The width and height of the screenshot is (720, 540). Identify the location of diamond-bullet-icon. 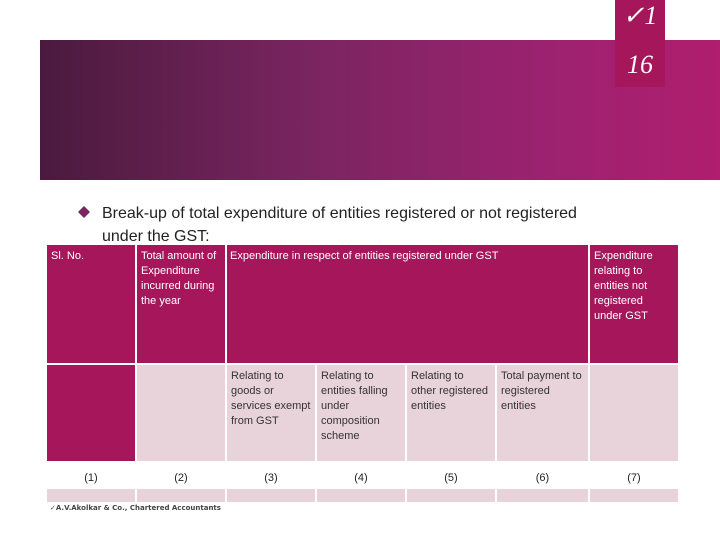
(84, 212).